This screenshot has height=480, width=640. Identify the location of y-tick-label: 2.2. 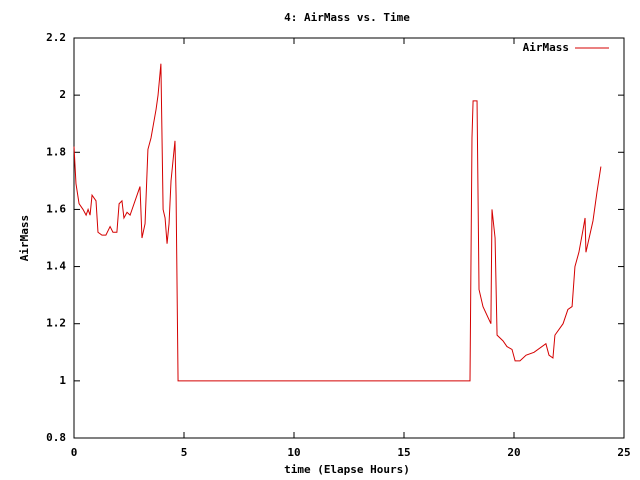
(56, 37).